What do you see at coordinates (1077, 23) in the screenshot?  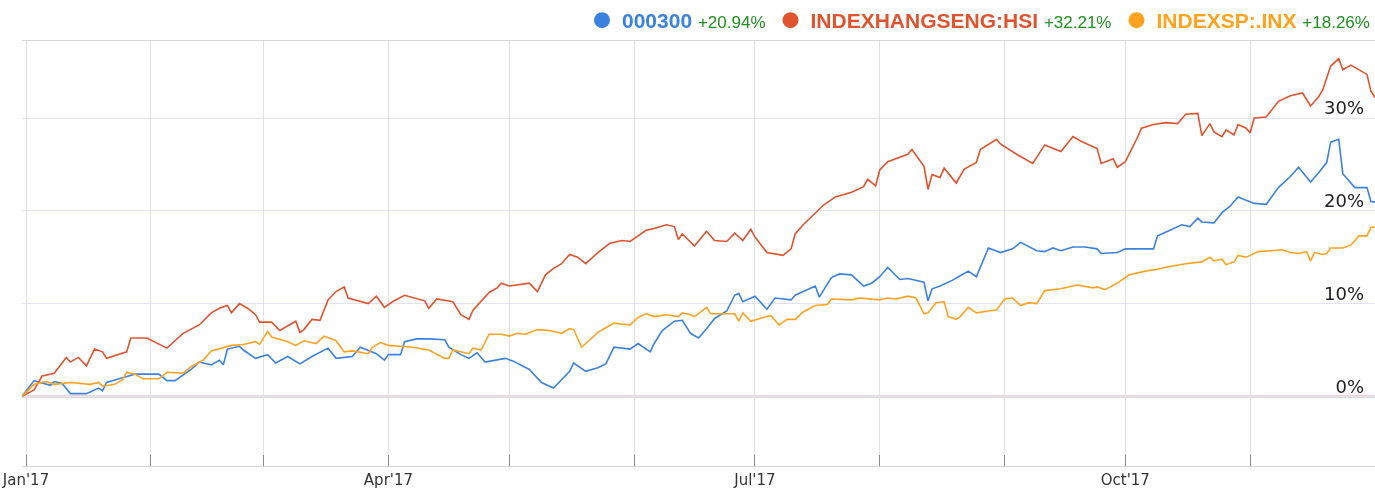 I see `text: +32.21%` at bounding box center [1077, 23].